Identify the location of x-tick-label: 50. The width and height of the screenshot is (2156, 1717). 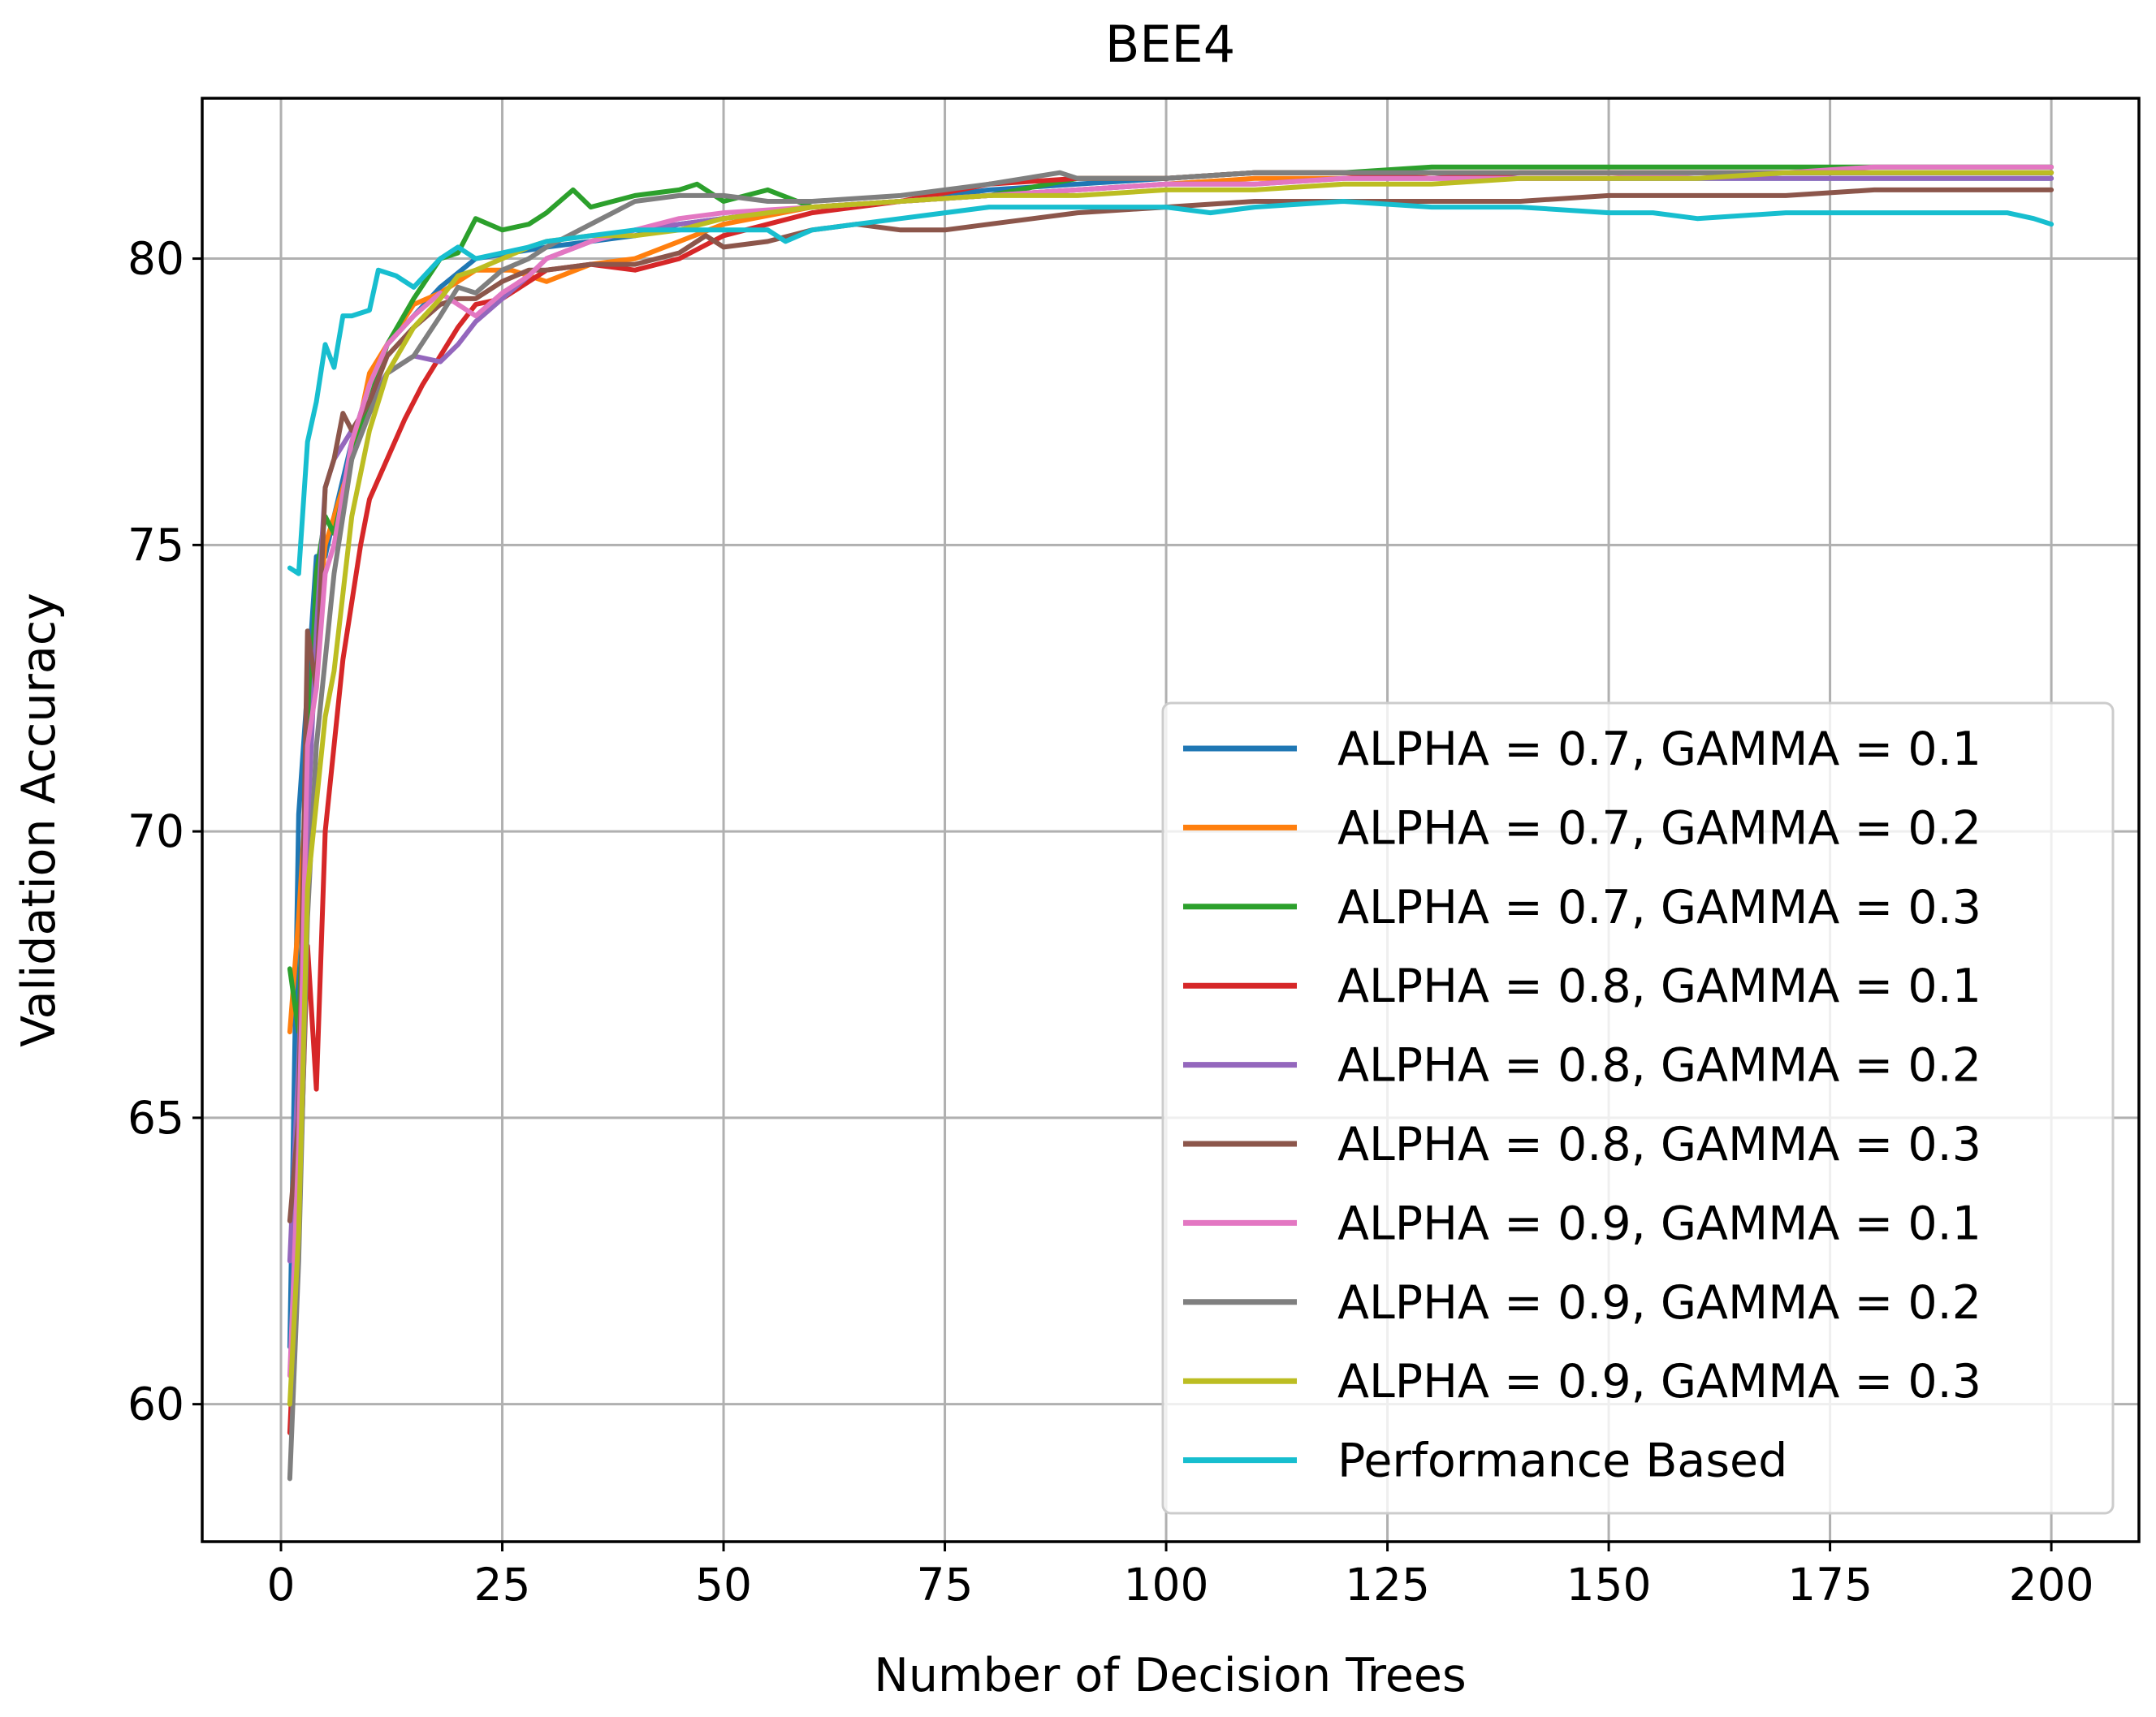
(723, 1585).